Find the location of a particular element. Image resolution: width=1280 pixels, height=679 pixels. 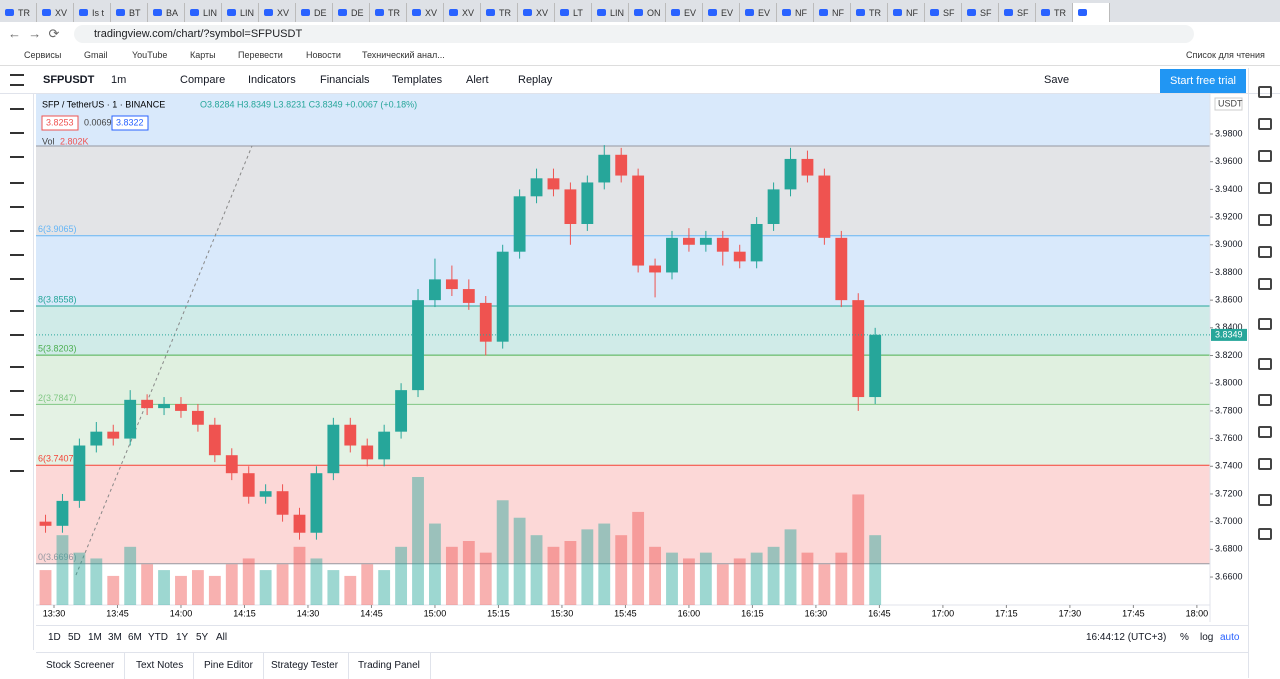

toolbar-button: Alert is located at coordinates (477, 80).